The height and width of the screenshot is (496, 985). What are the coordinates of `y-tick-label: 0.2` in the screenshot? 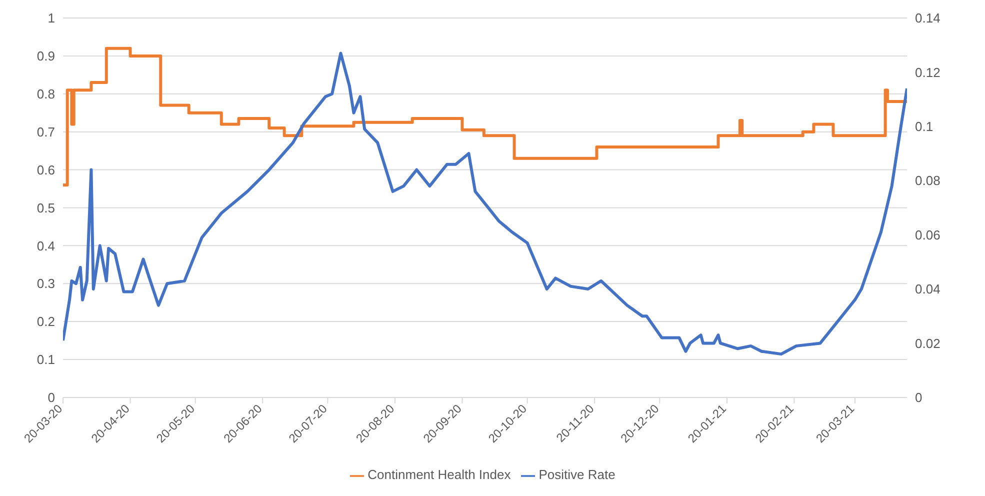 It's located at (45, 322).